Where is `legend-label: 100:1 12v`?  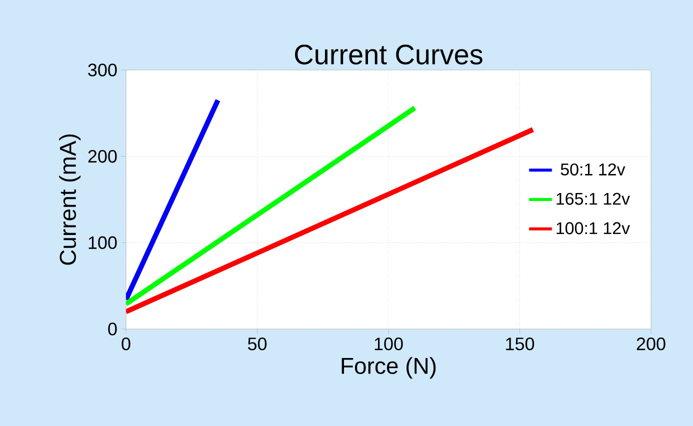 legend-label: 100:1 12v is located at coordinates (593, 228).